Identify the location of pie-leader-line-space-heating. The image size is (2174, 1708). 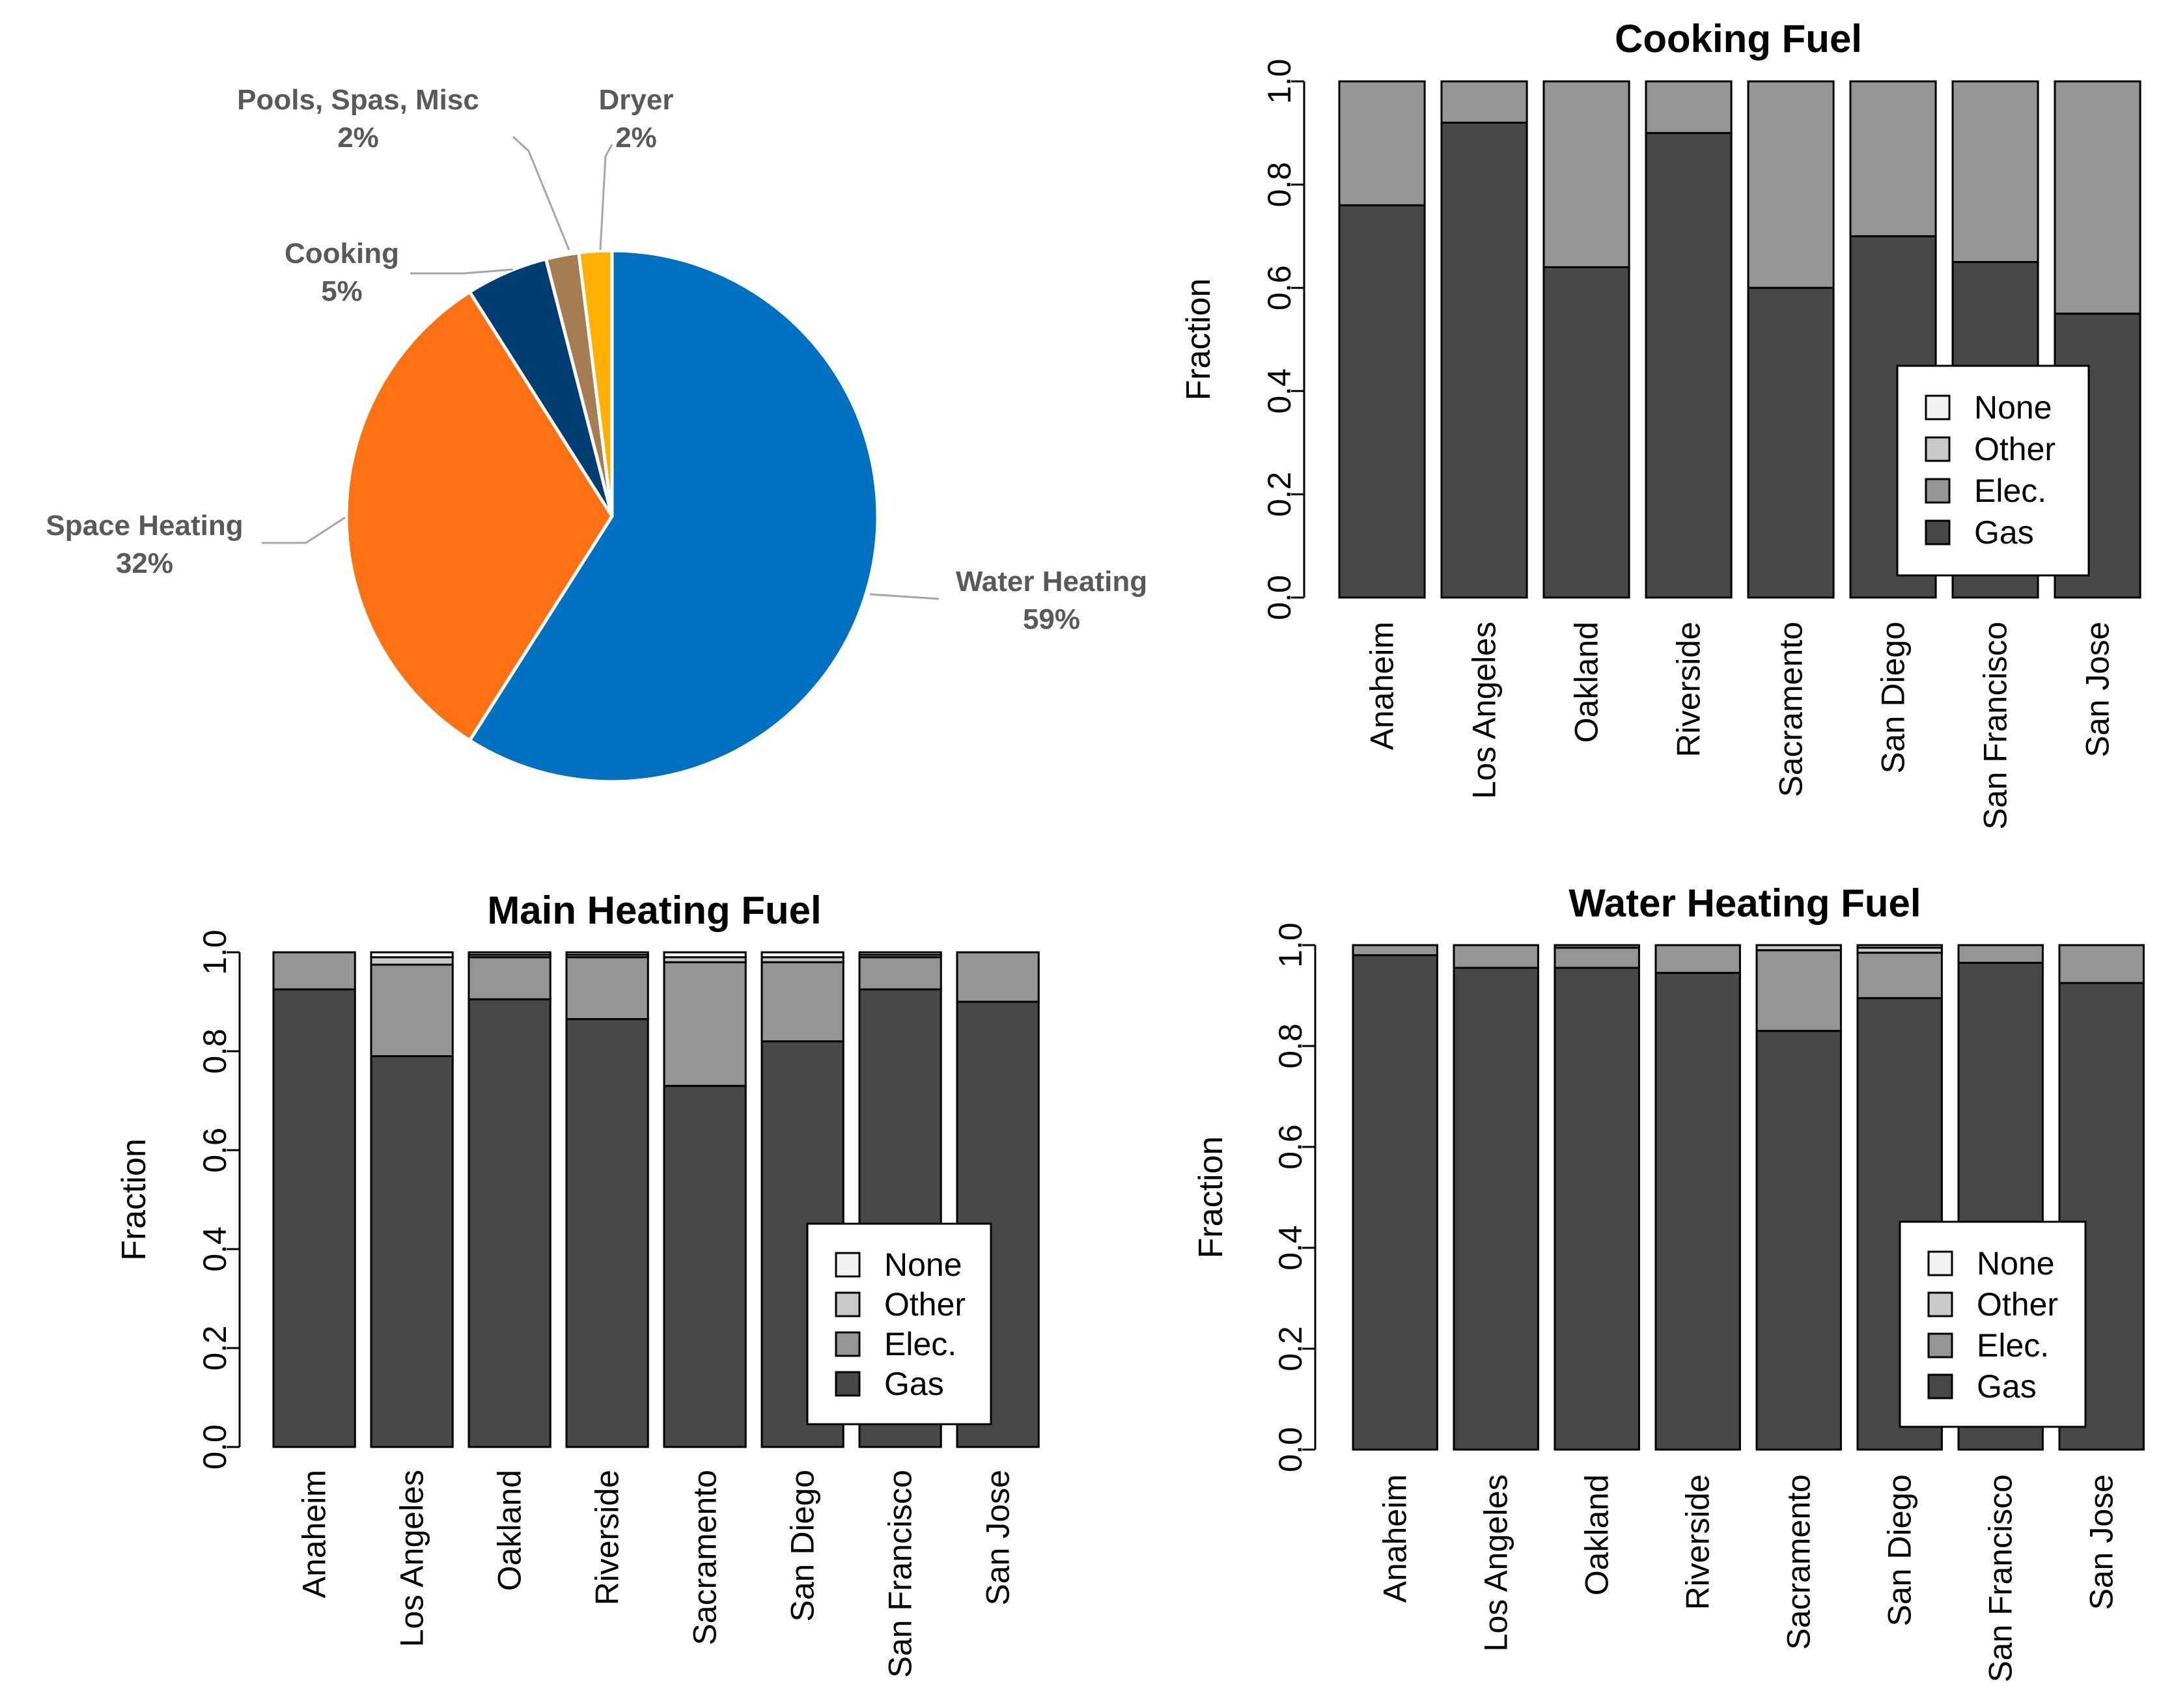
(304, 530).